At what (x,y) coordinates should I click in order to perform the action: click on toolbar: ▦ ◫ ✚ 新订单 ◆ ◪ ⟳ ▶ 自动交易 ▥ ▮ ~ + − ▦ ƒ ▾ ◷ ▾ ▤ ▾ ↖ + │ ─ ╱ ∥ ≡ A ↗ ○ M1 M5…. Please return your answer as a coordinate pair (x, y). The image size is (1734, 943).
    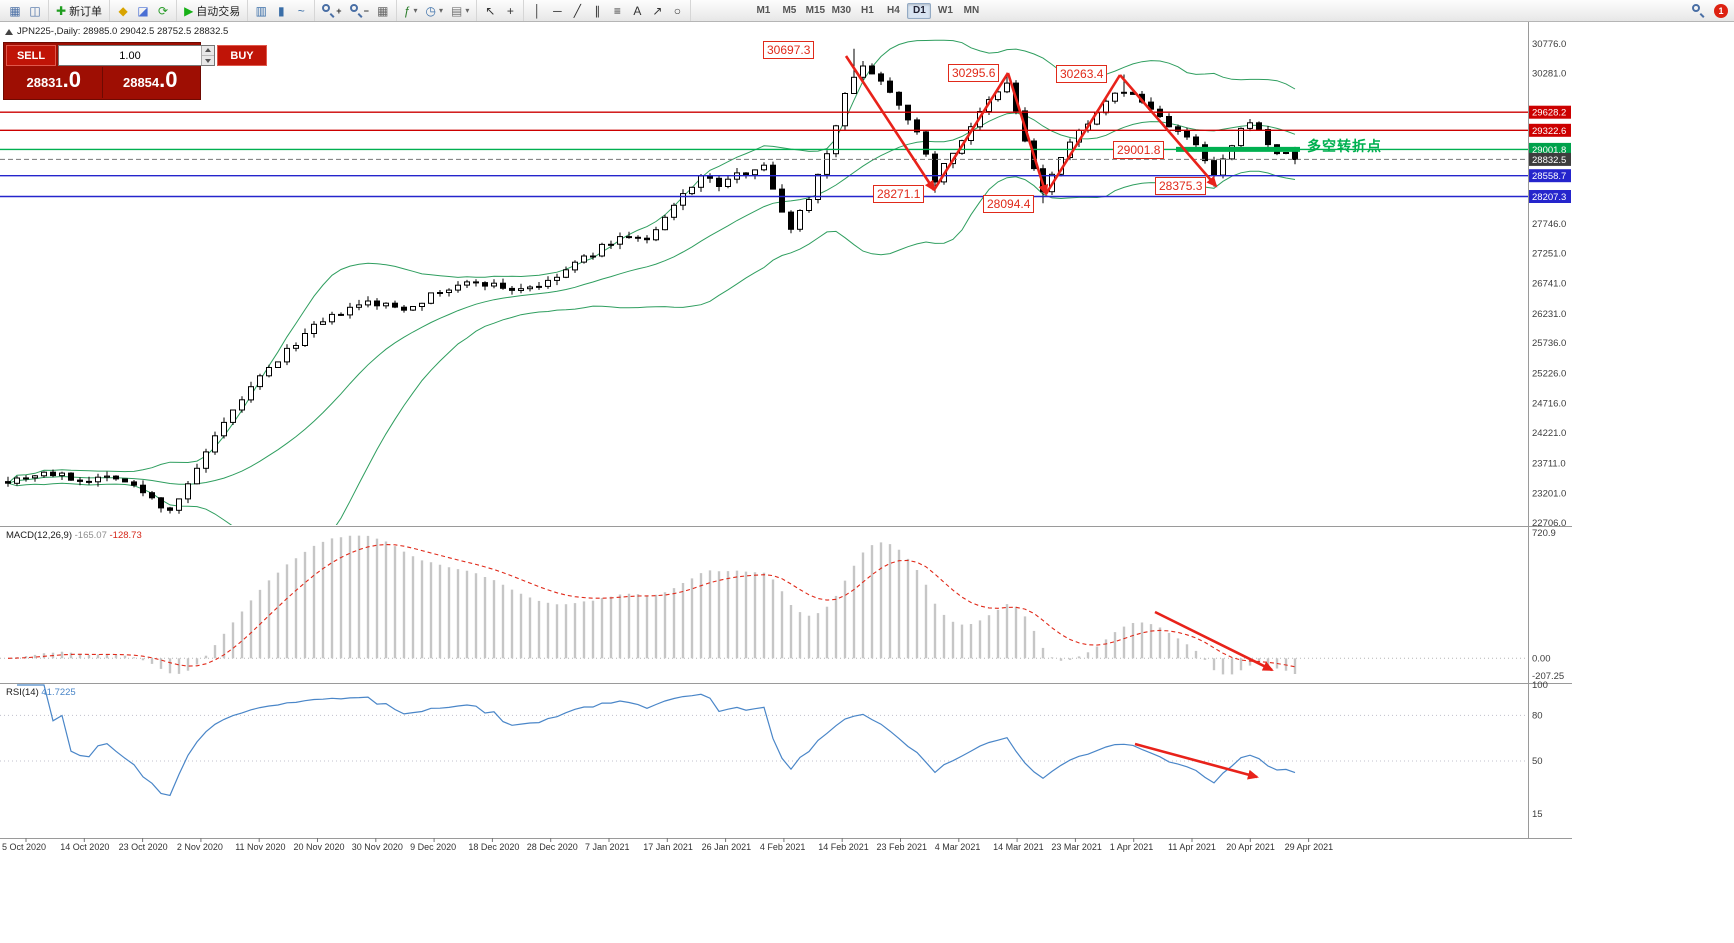
    Looking at the image, I should click on (867, 11).